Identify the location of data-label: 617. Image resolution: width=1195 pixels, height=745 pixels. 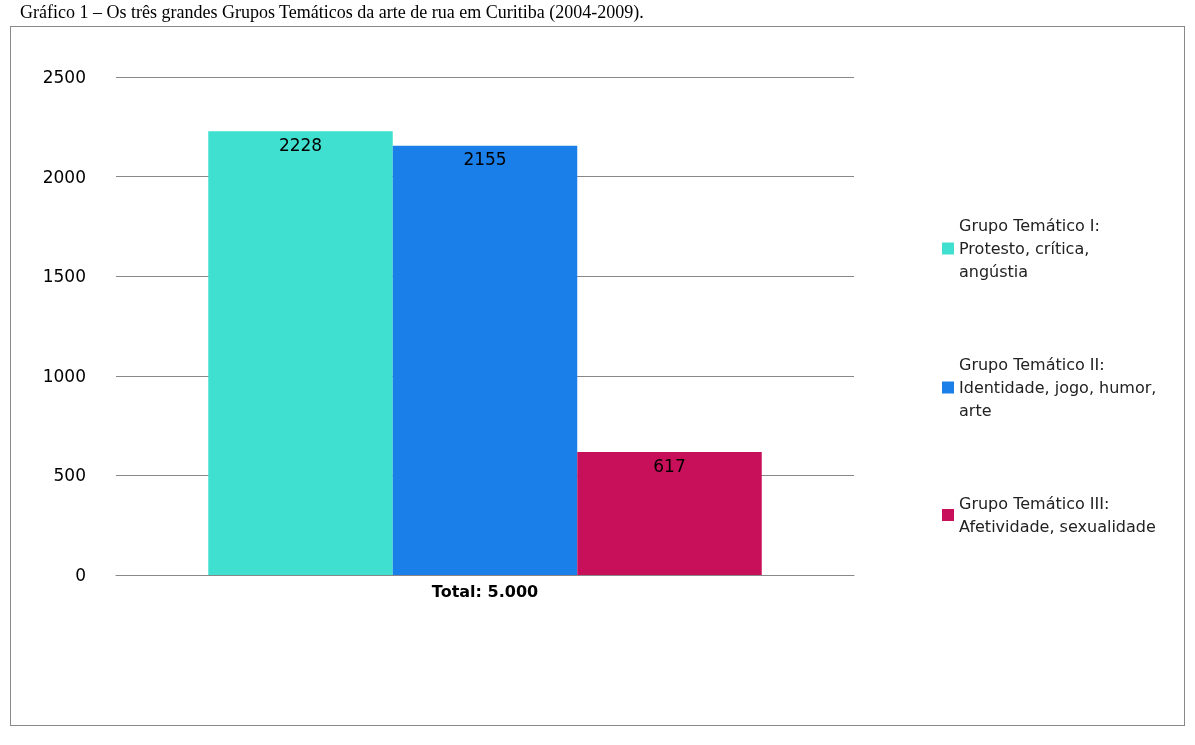
(669, 465).